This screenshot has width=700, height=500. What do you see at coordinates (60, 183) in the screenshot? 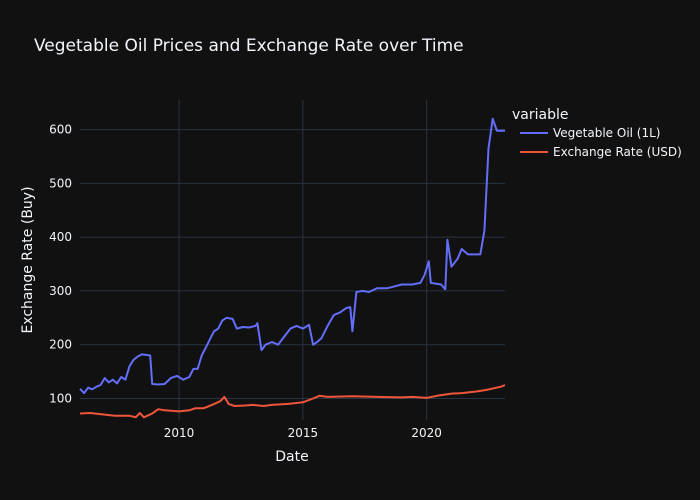
I see `y-tick-label: 500` at bounding box center [60, 183].